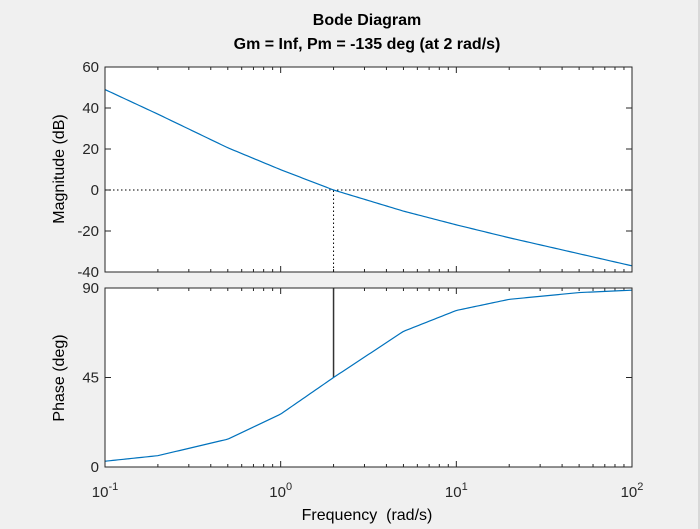 Image resolution: width=700 pixels, height=529 pixels. What do you see at coordinates (90, 378) in the screenshot?
I see `y-tick-label: 45` at bounding box center [90, 378].